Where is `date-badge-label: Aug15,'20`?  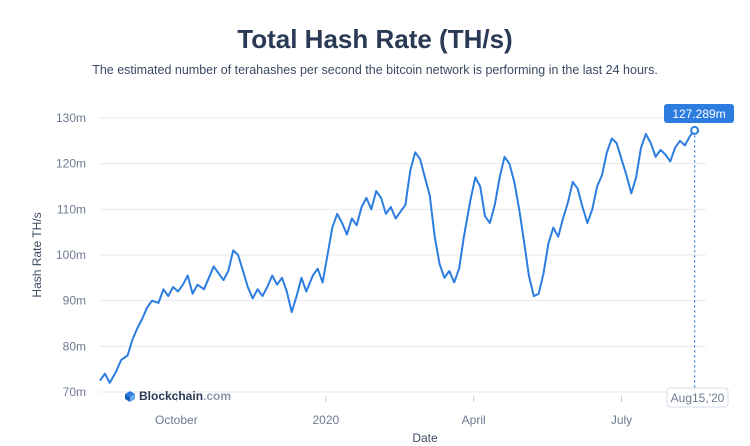
date-badge-label: Aug15,'20 is located at coordinates (698, 398).